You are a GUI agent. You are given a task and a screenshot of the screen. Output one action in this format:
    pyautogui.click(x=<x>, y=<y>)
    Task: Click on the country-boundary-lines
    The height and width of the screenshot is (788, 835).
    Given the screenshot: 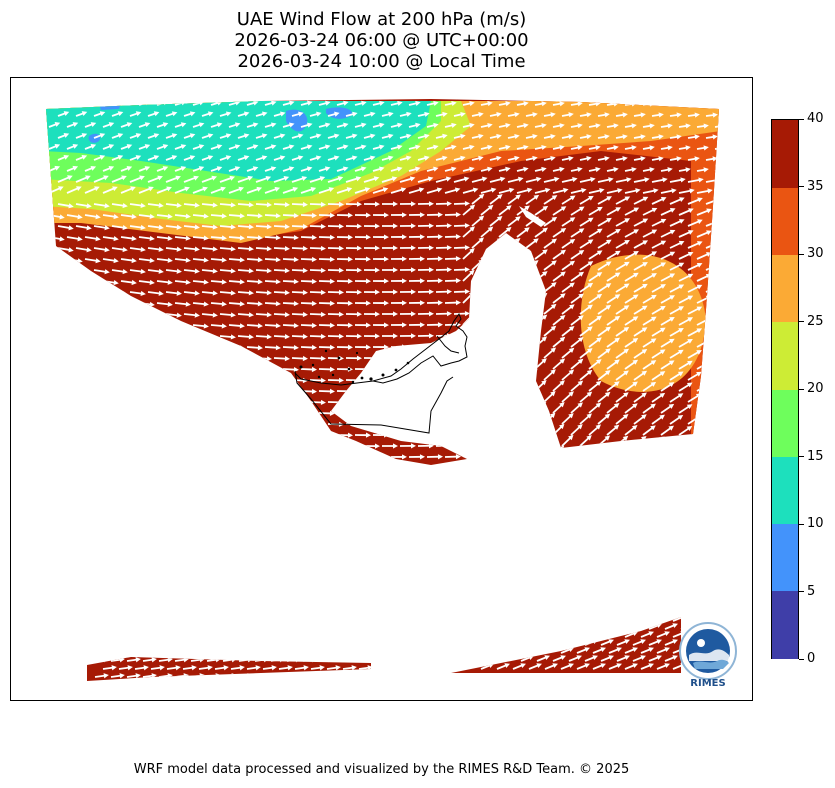 What is the action you would take?
    pyautogui.click(x=381, y=373)
    